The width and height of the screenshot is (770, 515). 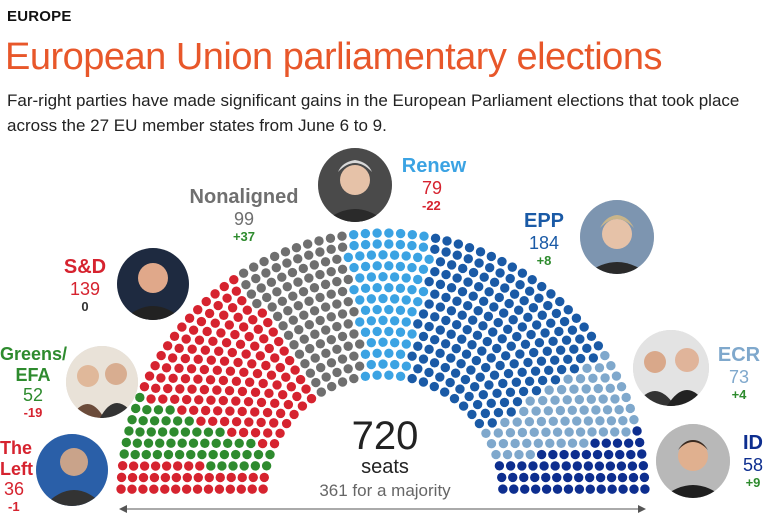 What do you see at coordinates (85, 306) in the screenshot?
I see `party-change: 0` at bounding box center [85, 306].